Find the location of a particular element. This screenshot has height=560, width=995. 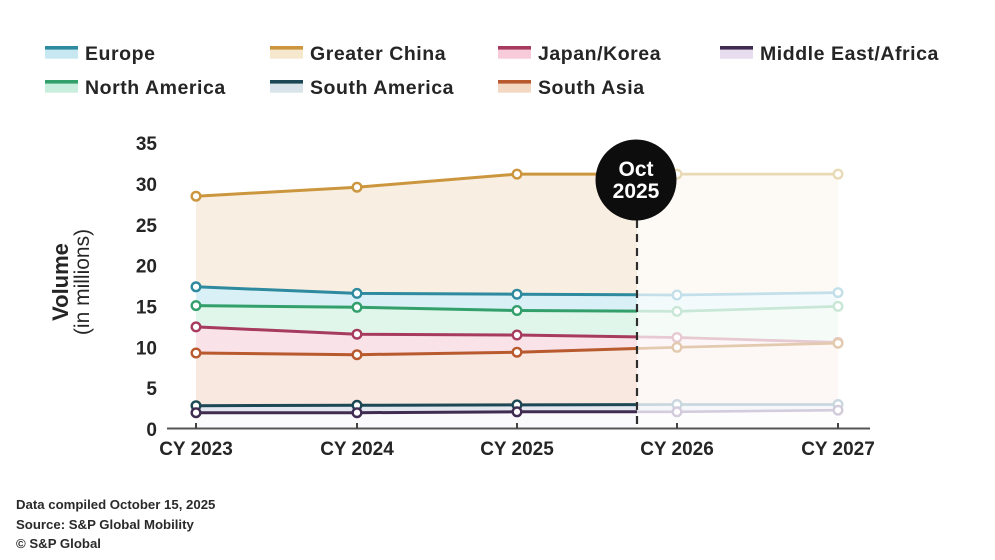

svg-text: CY 2024 is located at coordinates (357, 449).